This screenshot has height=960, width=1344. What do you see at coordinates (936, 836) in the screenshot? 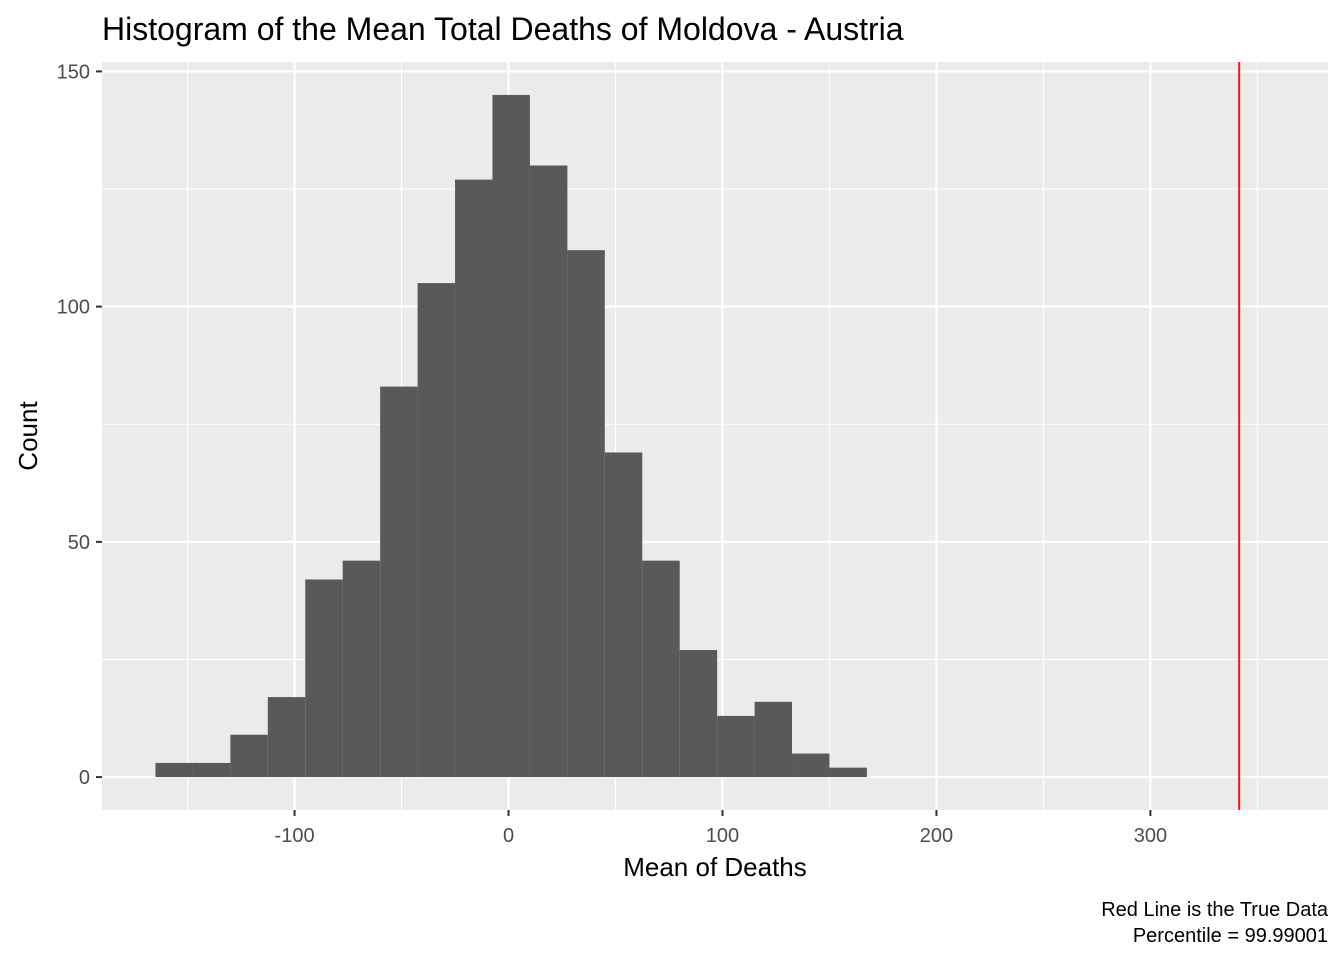
I see `x-tick-label: 200` at bounding box center [936, 836].